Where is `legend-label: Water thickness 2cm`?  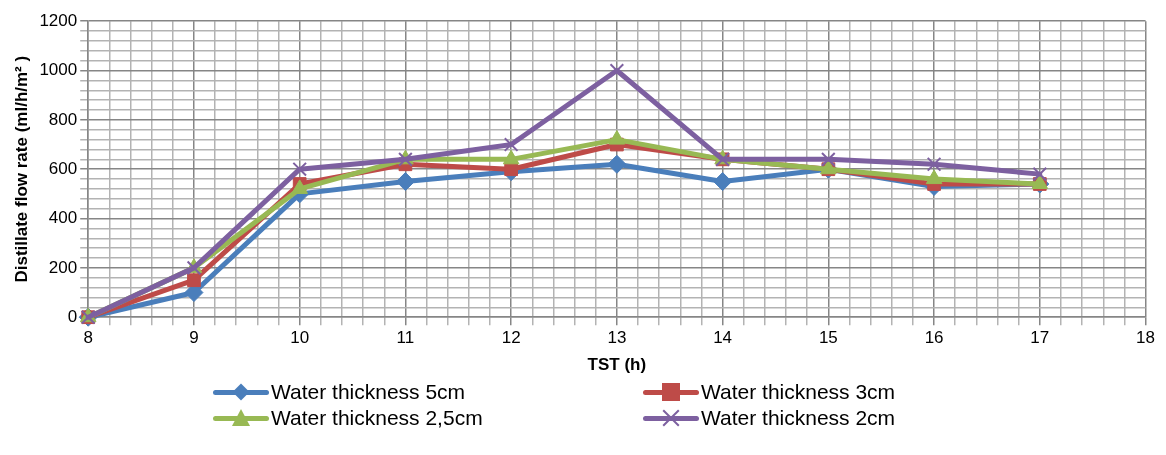 legend-label: Water thickness 2cm is located at coordinates (798, 418).